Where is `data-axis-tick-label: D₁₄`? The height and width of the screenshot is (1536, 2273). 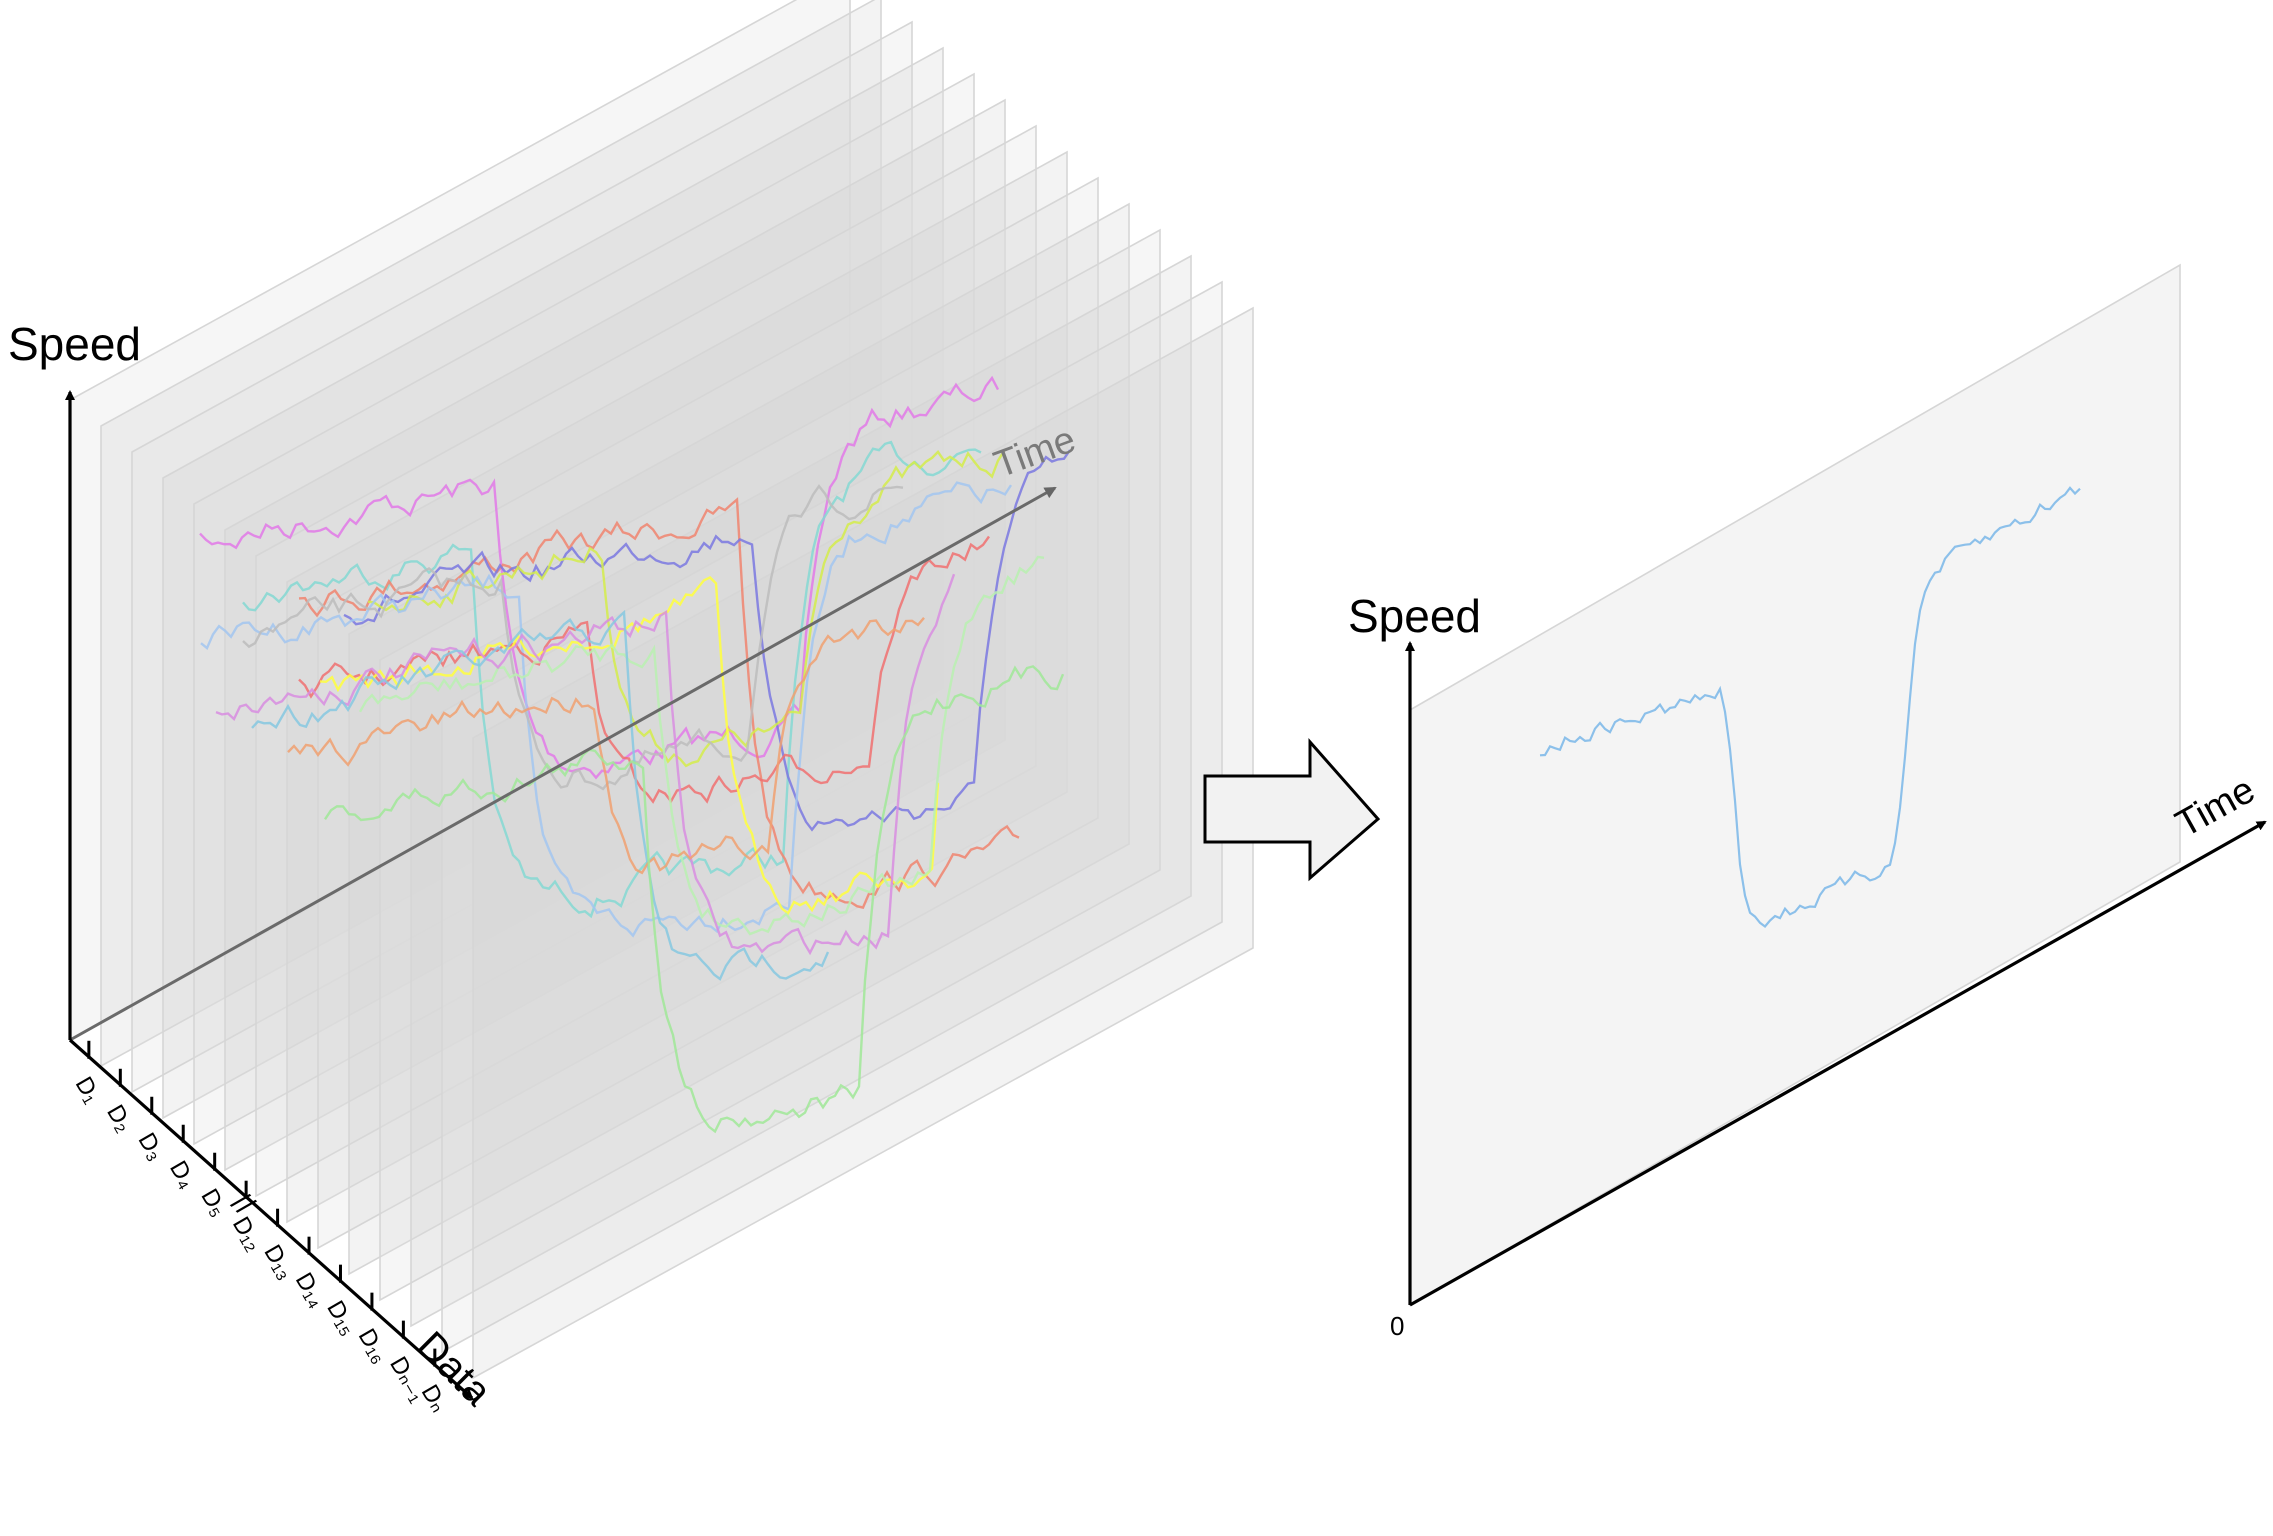 data-axis-tick-label: D₁₄ is located at coordinates (310, 1290).